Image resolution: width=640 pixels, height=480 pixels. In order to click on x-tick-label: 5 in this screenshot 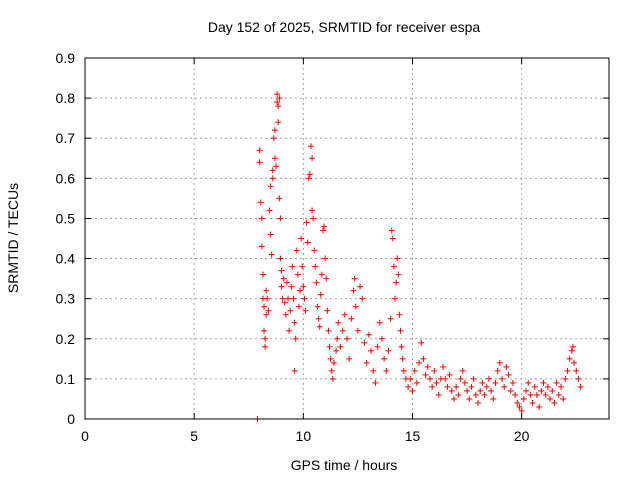, I will do `click(194, 436)`.